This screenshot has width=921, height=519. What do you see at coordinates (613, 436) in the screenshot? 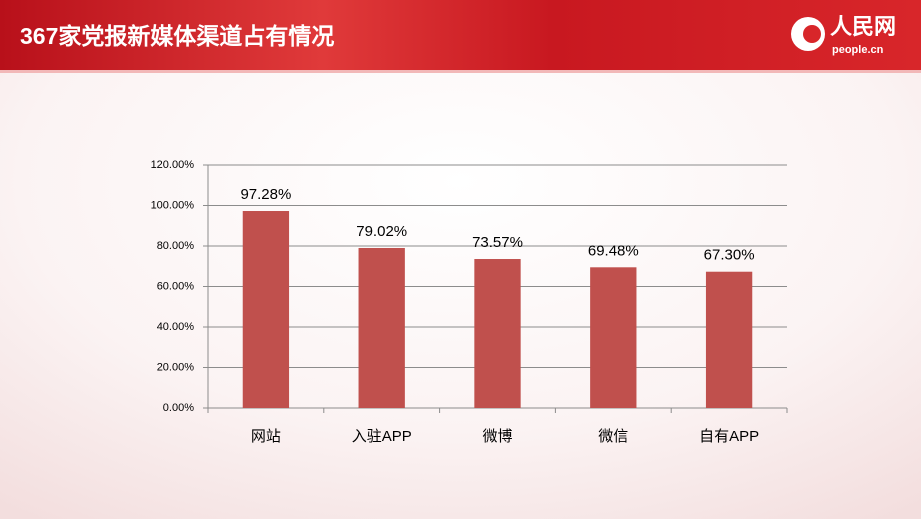
I see `x-tick-label: 微信` at bounding box center [613, 436].